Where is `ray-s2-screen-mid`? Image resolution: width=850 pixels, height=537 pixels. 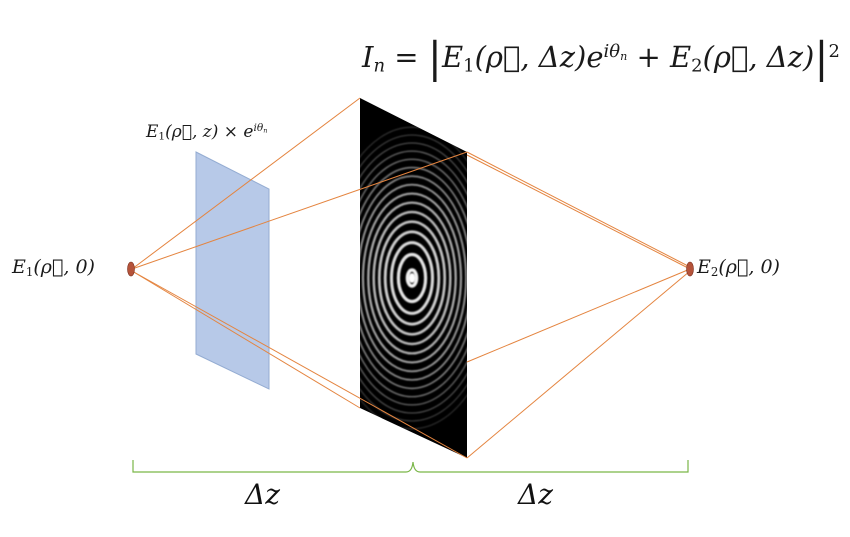
ray-s2-screen-mid is located at coordinates (578, 315).